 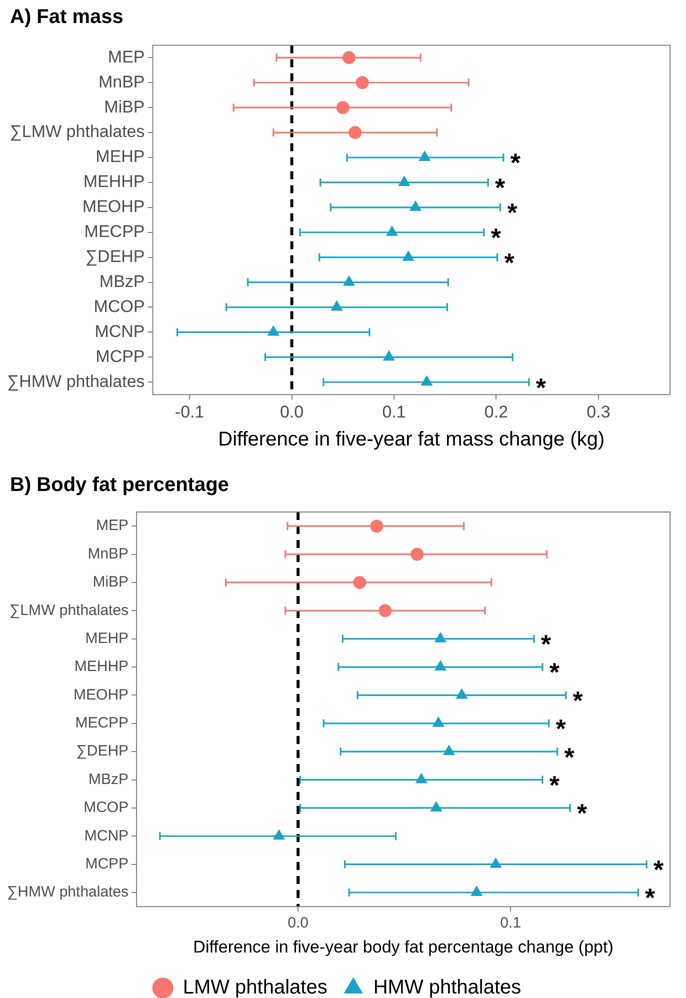 What do you see at coordinates (189, 412) in the screenshot?
I see `x-tick-label: -0.1` at bounding box center [189, 412].